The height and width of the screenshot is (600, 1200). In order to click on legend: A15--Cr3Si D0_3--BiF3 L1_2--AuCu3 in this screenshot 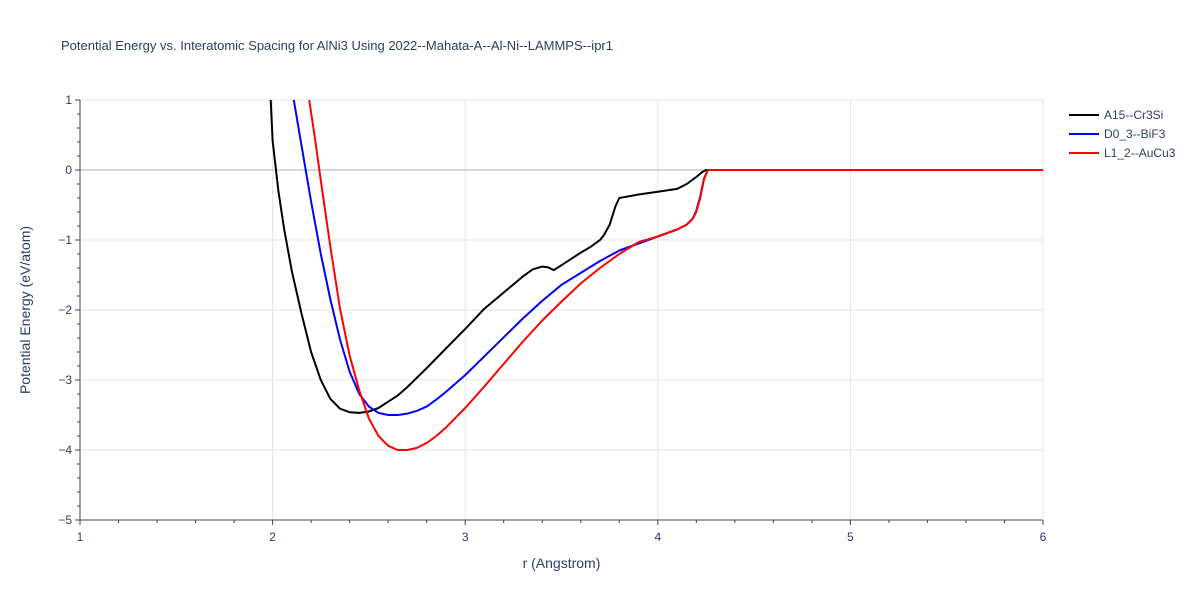, I will do `click(1122, 134)`.